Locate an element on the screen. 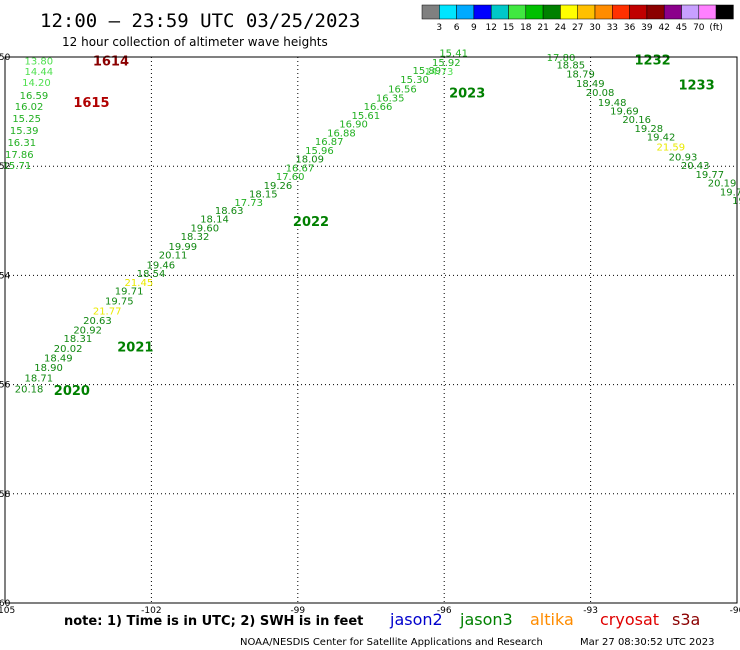 This screenshot has width=740, height=650. wave-height-value: 15.39 is located at coordinates (24, 131).